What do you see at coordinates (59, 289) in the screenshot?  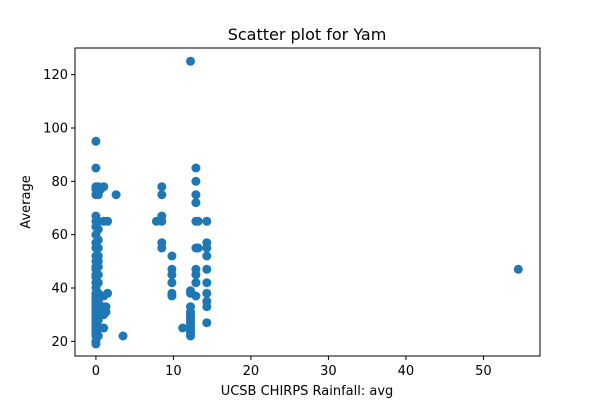 I see `y-tick-label: 40` at bounding box center [59, 289].